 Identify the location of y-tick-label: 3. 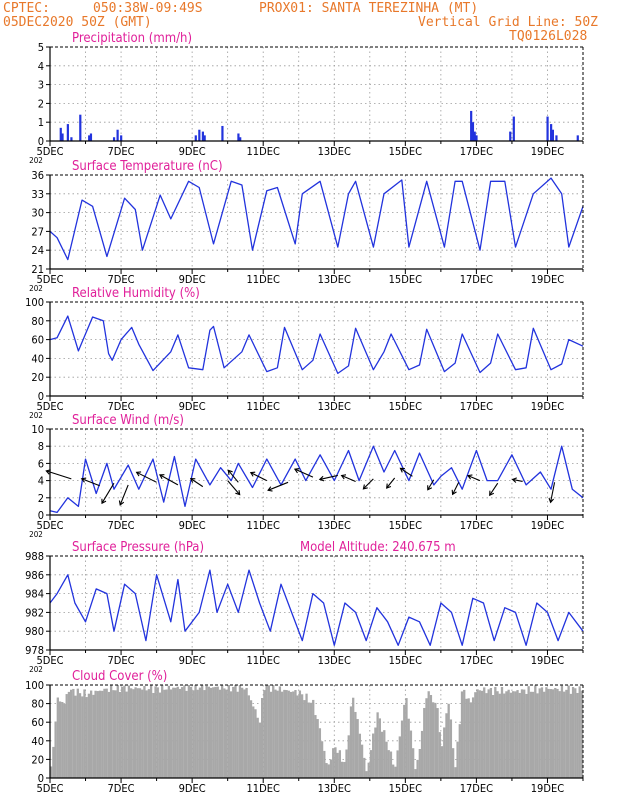
(41, 85).